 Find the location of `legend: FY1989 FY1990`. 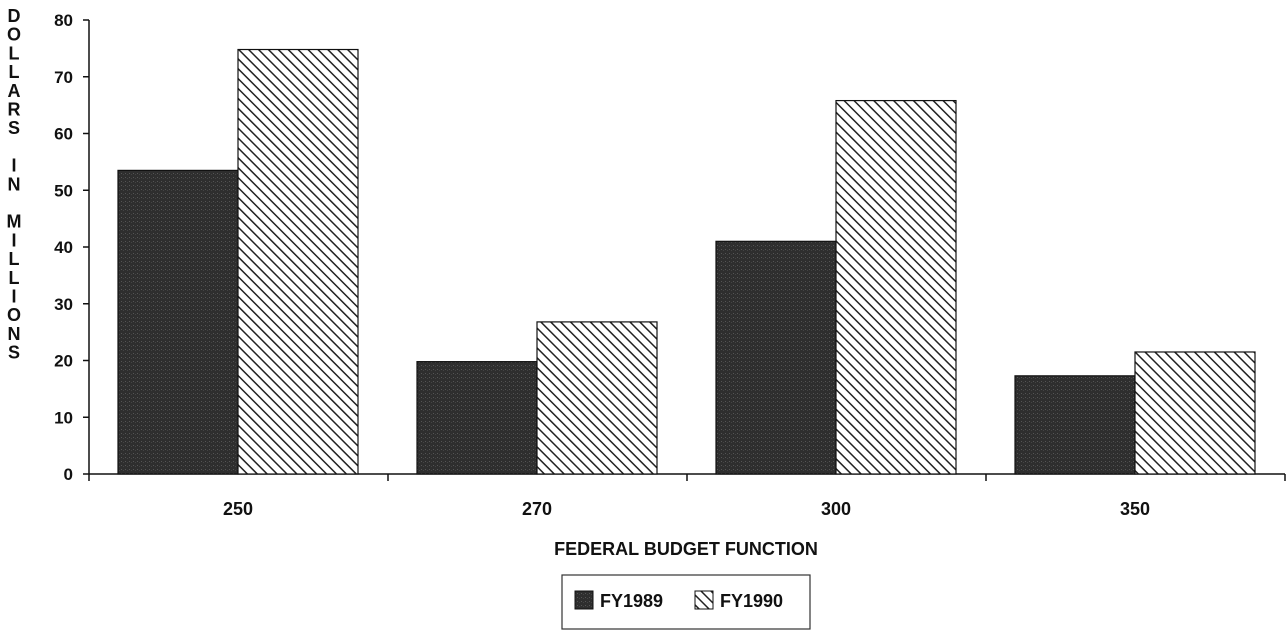

legend: FY1989 FY1990 is located at coordinates (686, 602).